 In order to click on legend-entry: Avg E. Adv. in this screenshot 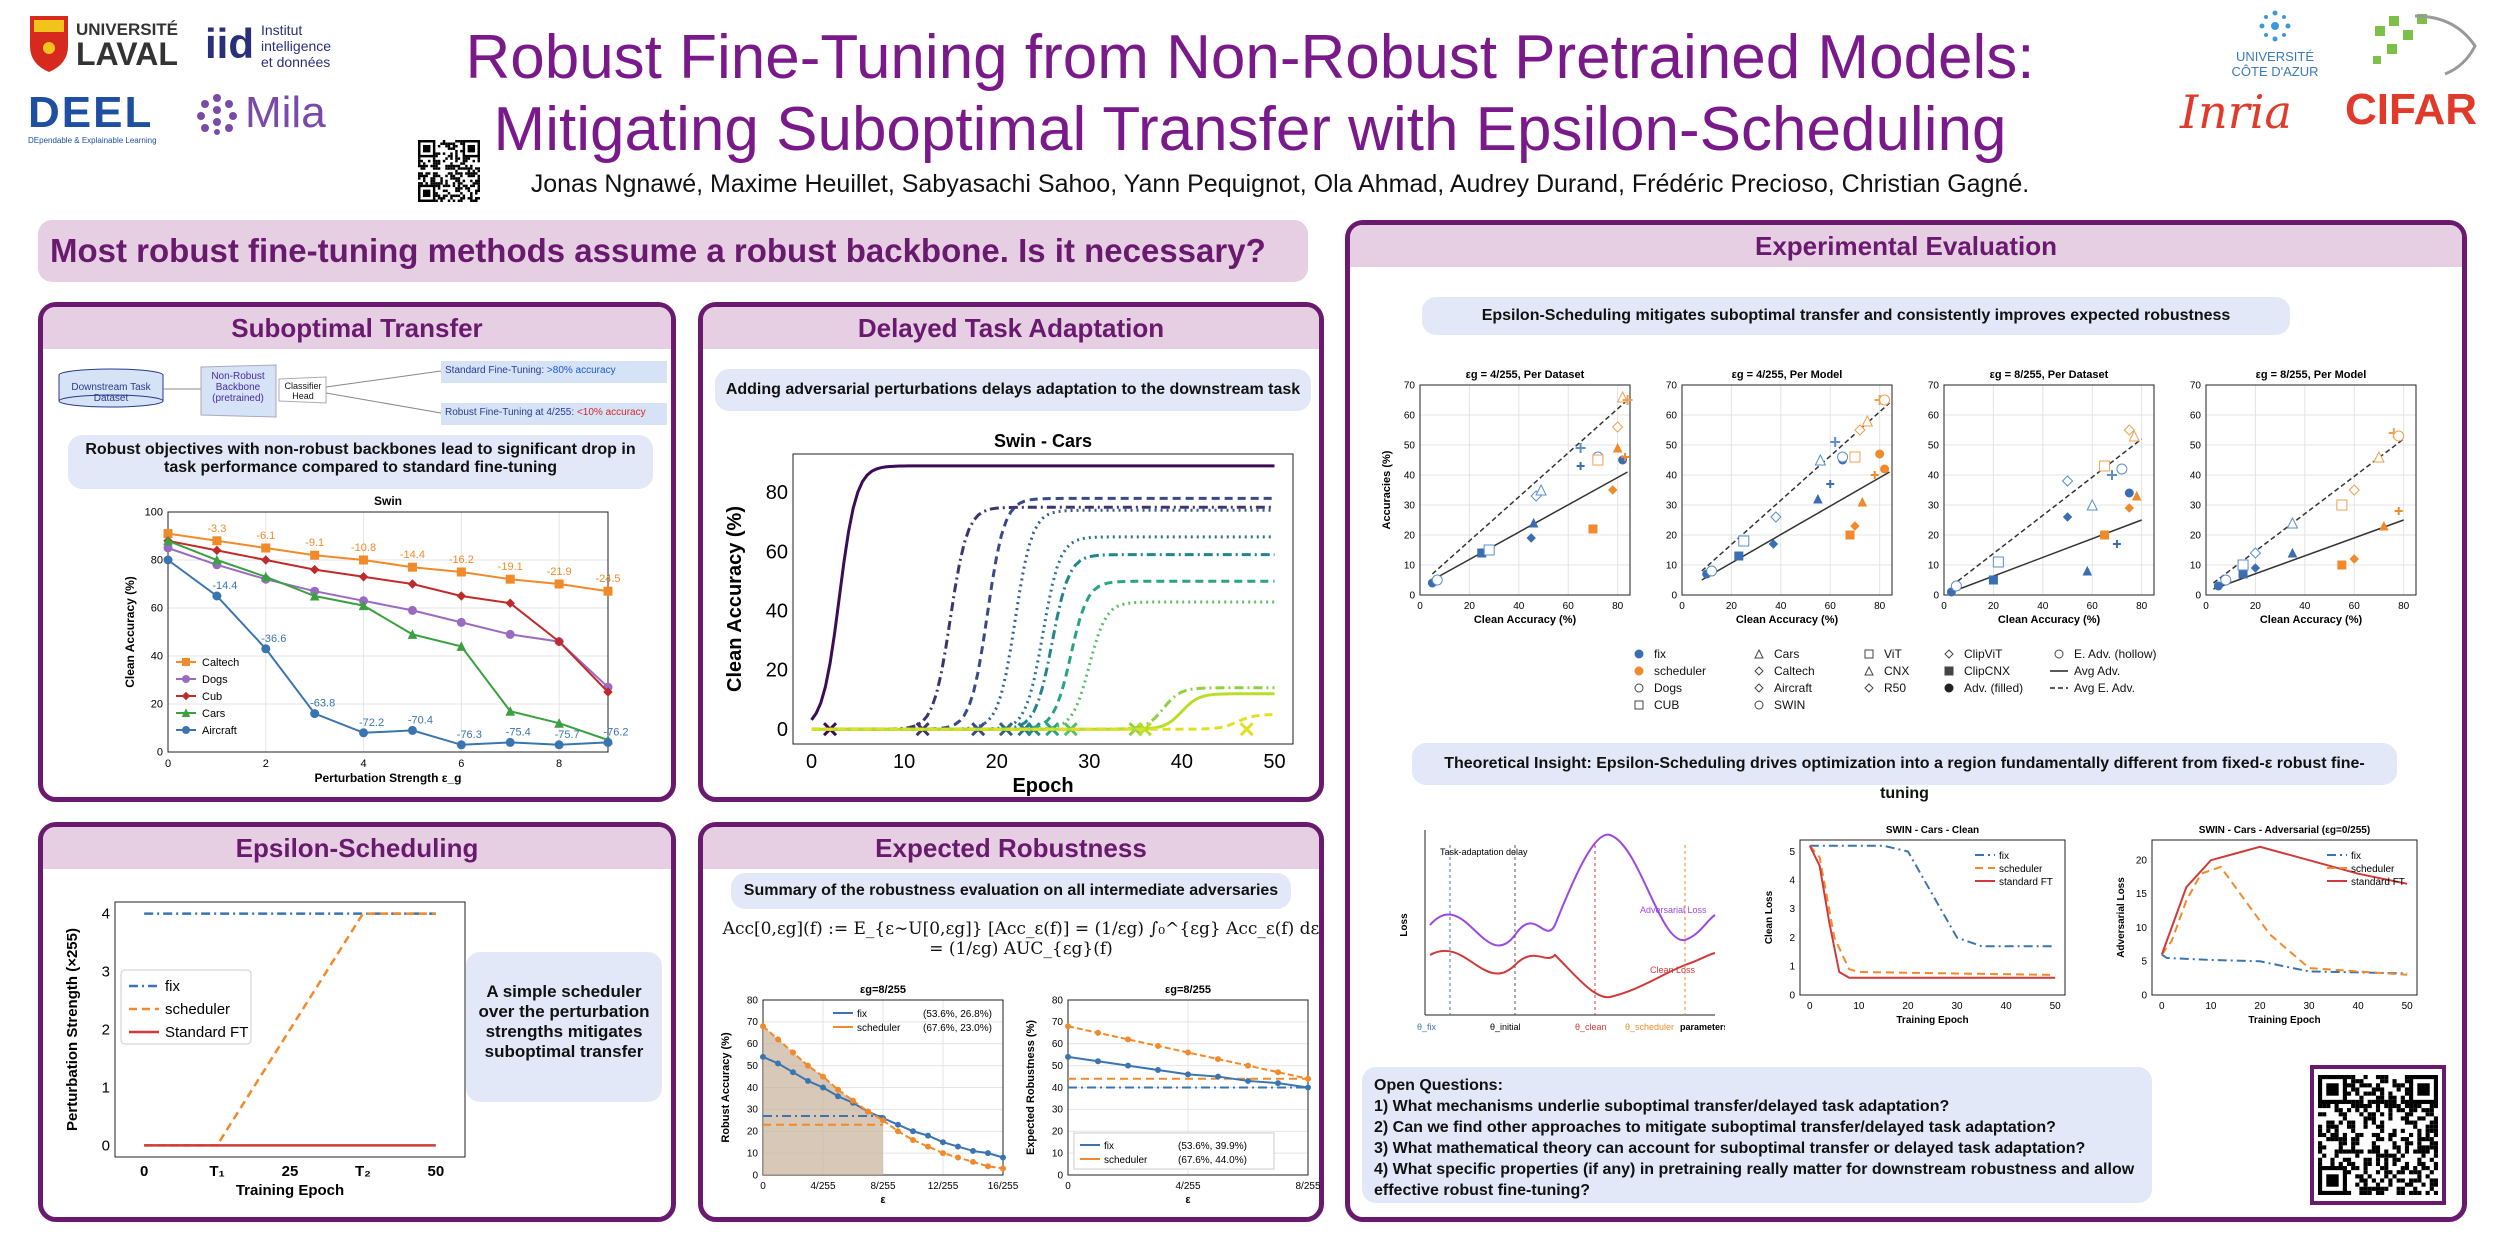, I will do `click(2102, 687)`.